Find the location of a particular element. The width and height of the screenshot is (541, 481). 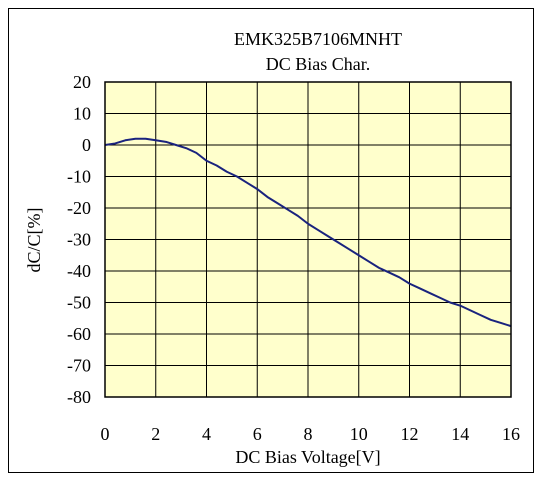

y-tick-label: -80 is located at coordinates (79, 397).